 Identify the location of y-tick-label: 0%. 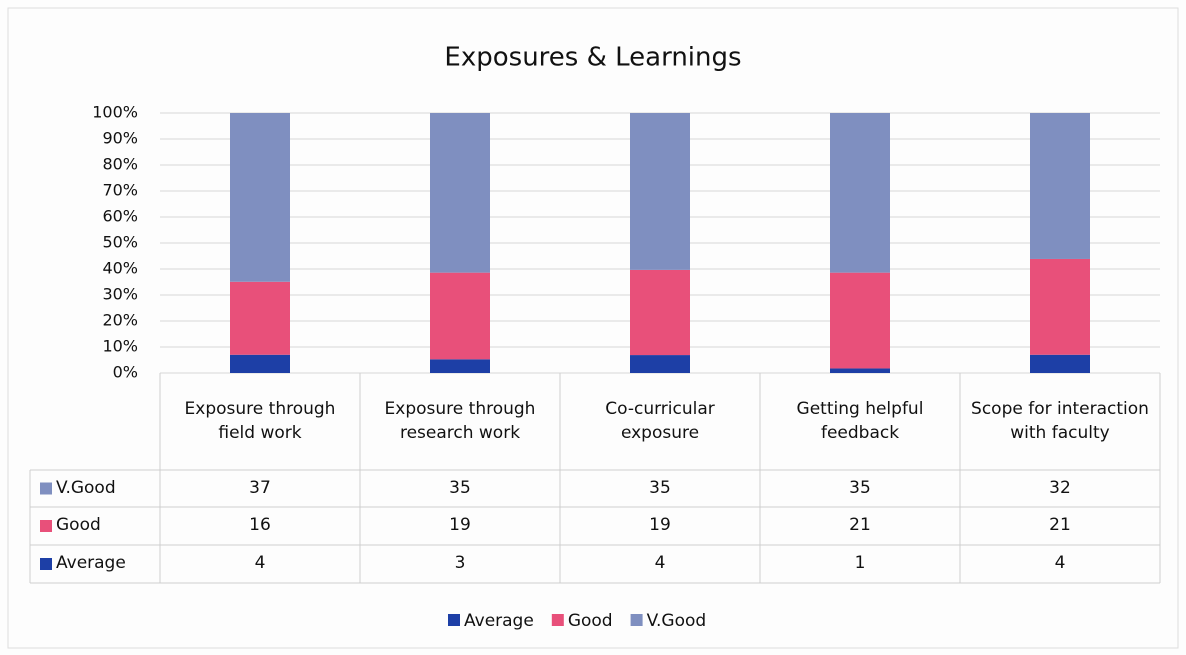
(125, 372).